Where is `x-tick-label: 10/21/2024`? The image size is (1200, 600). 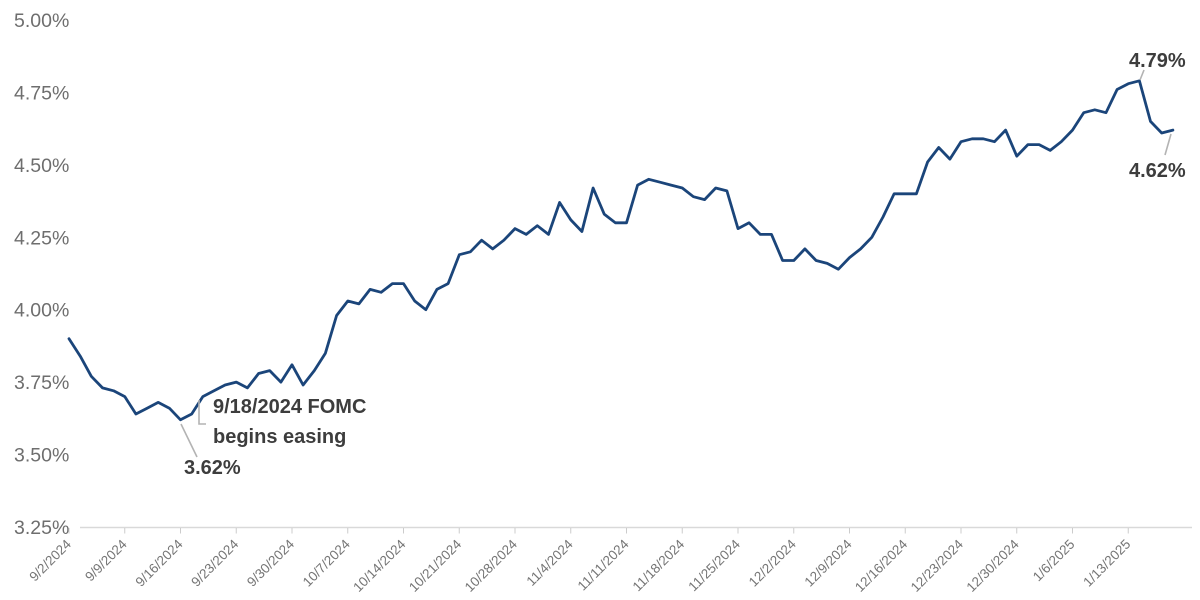
x-tick-label: 10/21/2024 is located at coordinates (435, 565).